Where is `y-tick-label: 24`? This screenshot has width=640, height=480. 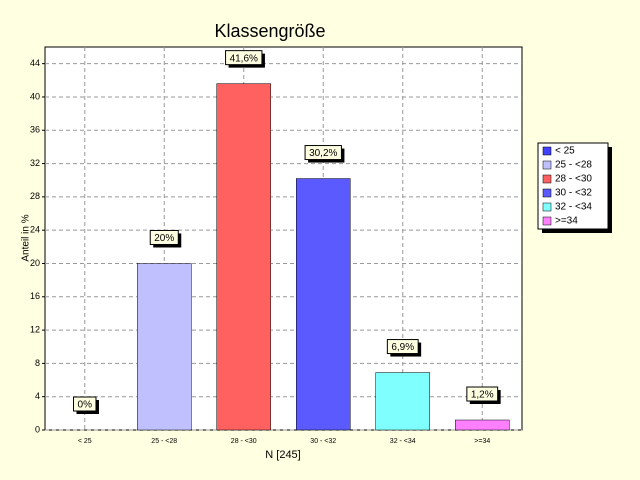 y-tick-label: 24 is located at coordinates (35, 230).